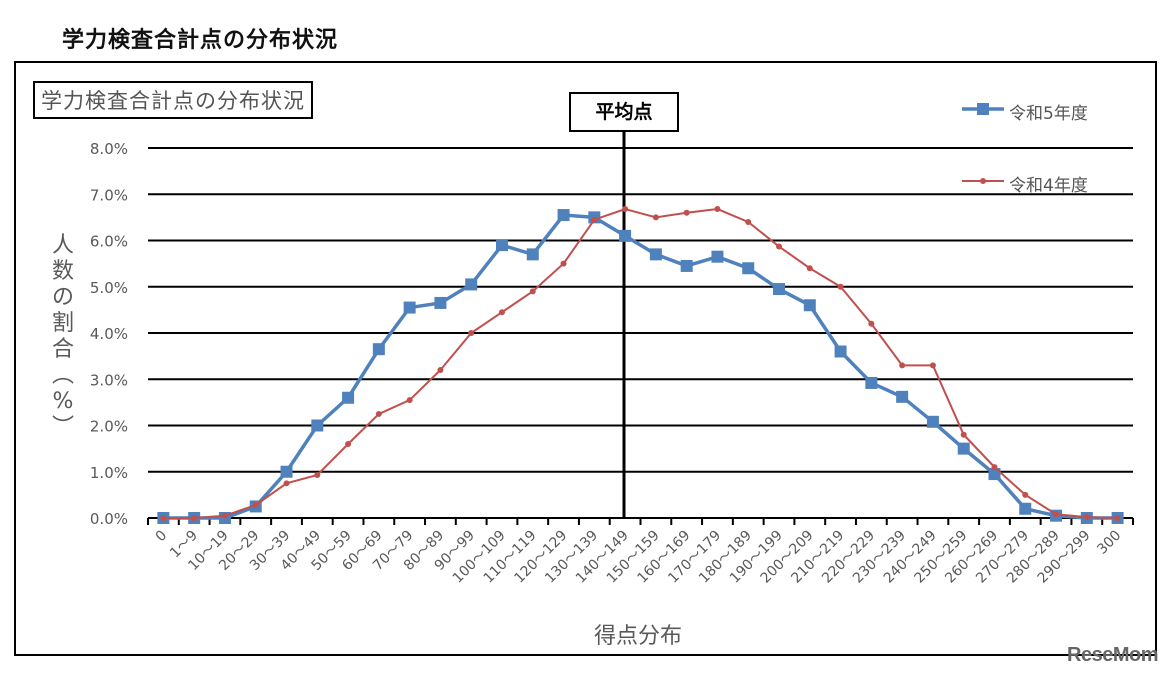 This screenshot has width=1172, height=677. Describe the element at coordinates (1048, 114) in the screenshot. I see `legend-label-r5: 令和5年度` at that location.